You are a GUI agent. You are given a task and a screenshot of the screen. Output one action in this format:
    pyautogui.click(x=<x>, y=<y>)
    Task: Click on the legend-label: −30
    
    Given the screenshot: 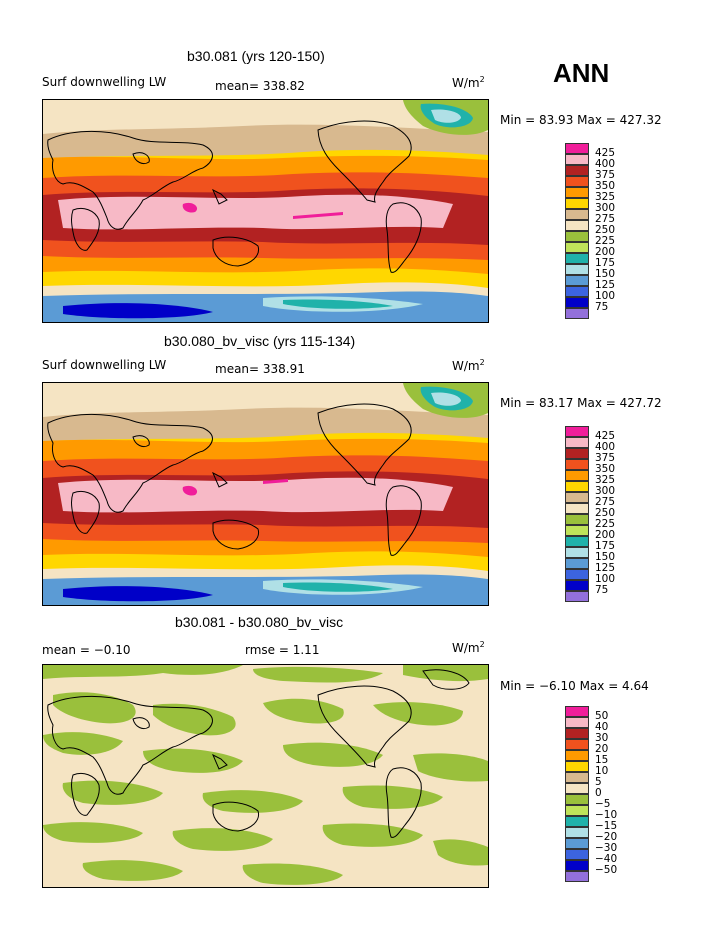 What is the action you would take?
    pyautogui.click(x=606, y=848)
    